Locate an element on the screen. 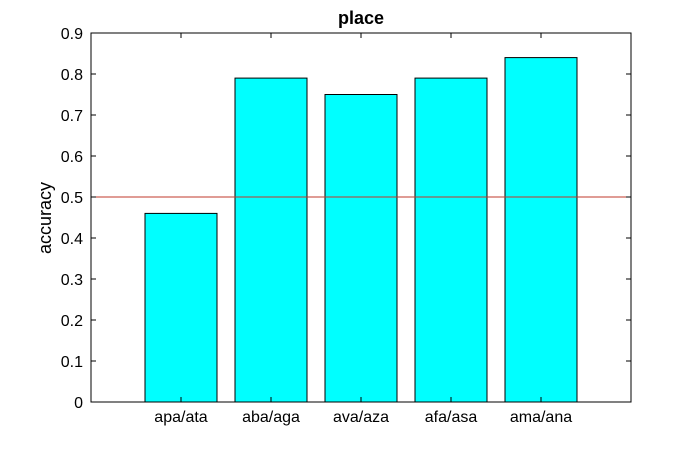 Image resolution: width=697 pixels, height=457 pixels. y-axis-label: accuracy is located at coordinates (45, 218).